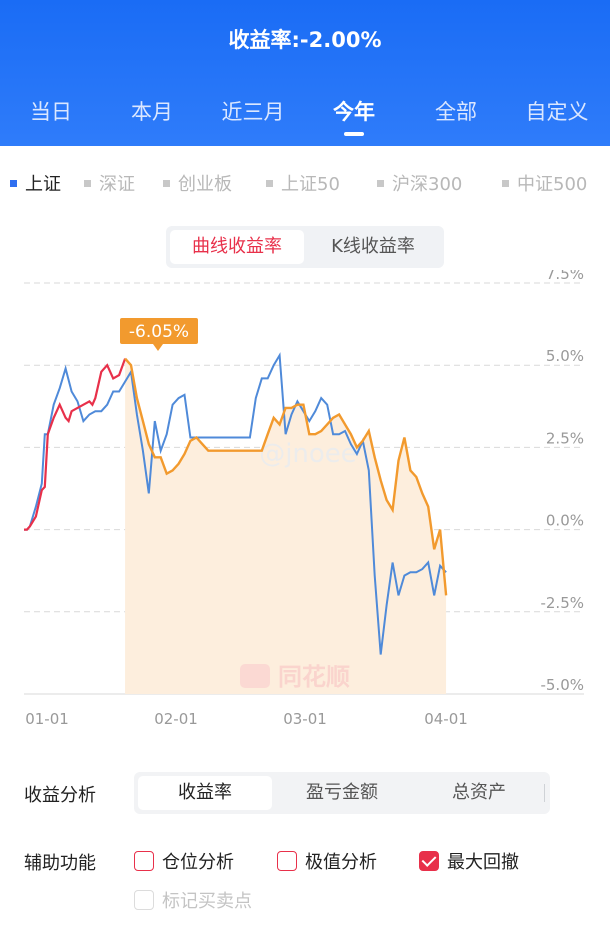 The image size is (610, 930). Describe the element at coordinates (544, 793) in the screenshot. I see `segment-divider` at that location.